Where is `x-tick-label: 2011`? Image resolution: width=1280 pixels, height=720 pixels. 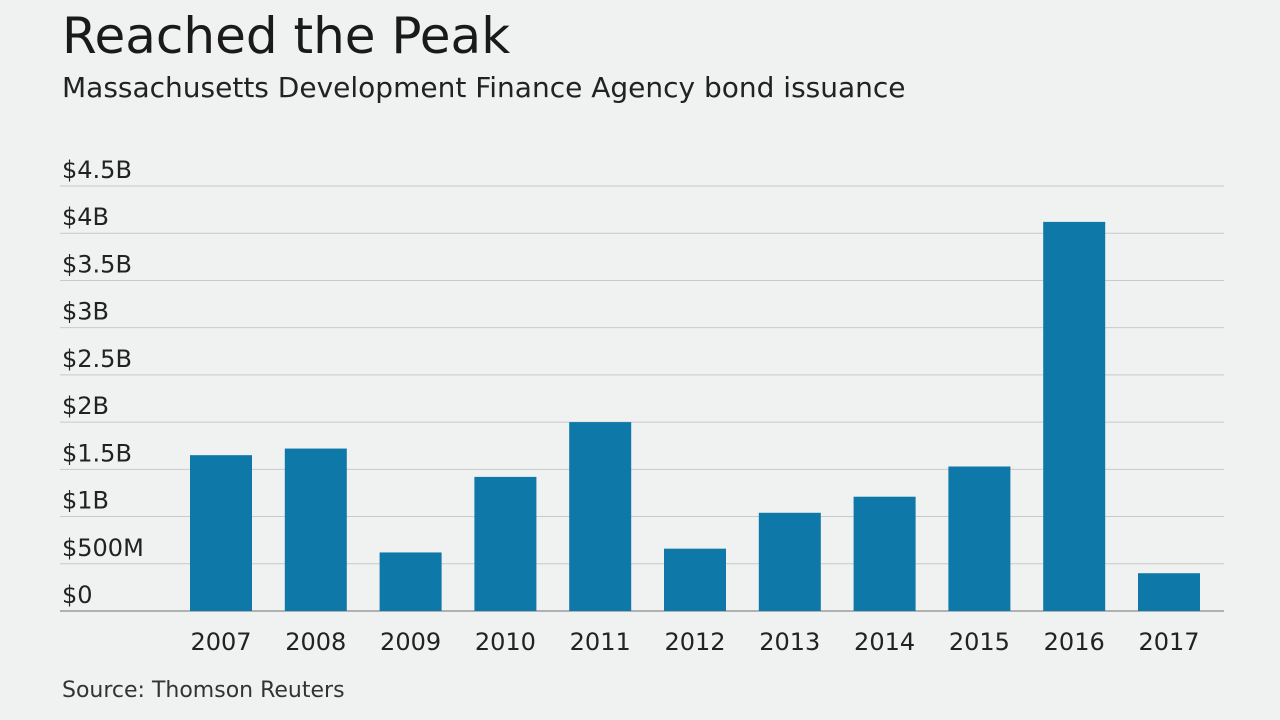
x-tick-label: 2011 is located at coordinates (600, 642).